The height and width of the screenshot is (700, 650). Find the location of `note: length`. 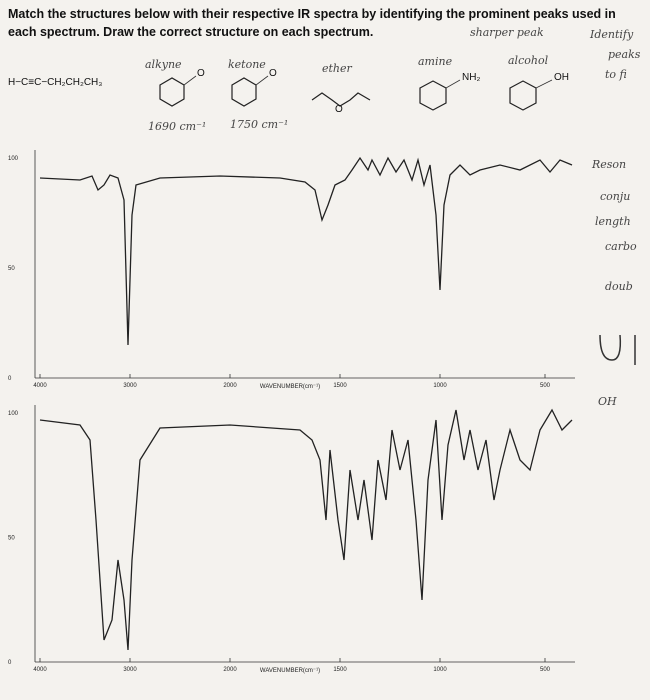

note: length is located at coordinates (613, 221).